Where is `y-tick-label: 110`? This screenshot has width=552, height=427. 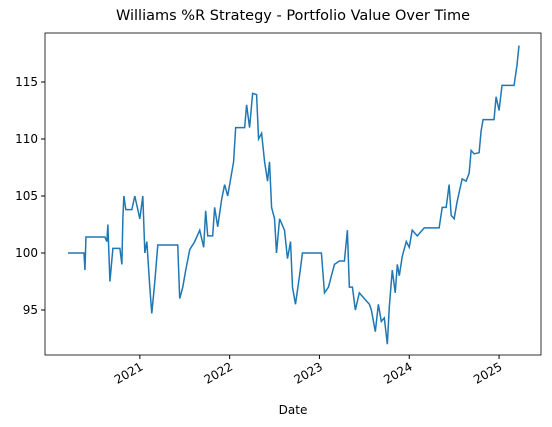
y-tick-label: 110 is located at coordinates (26, 139).